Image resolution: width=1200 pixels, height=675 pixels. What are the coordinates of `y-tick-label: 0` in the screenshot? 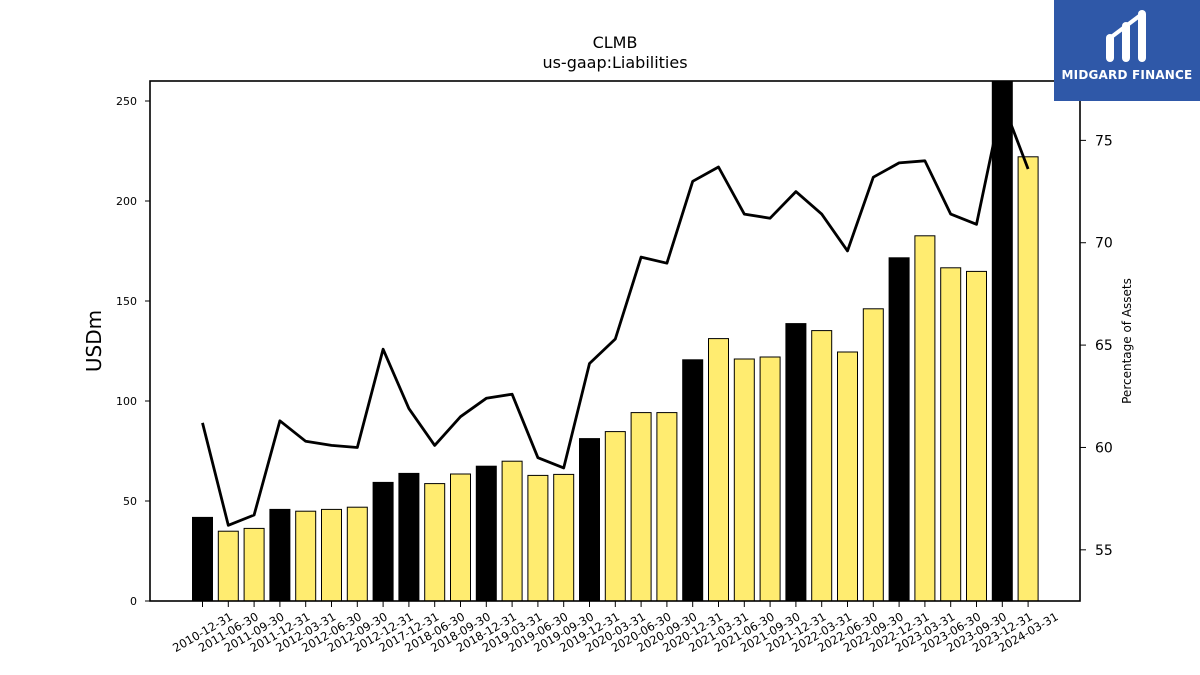 It's located at (133, 601).